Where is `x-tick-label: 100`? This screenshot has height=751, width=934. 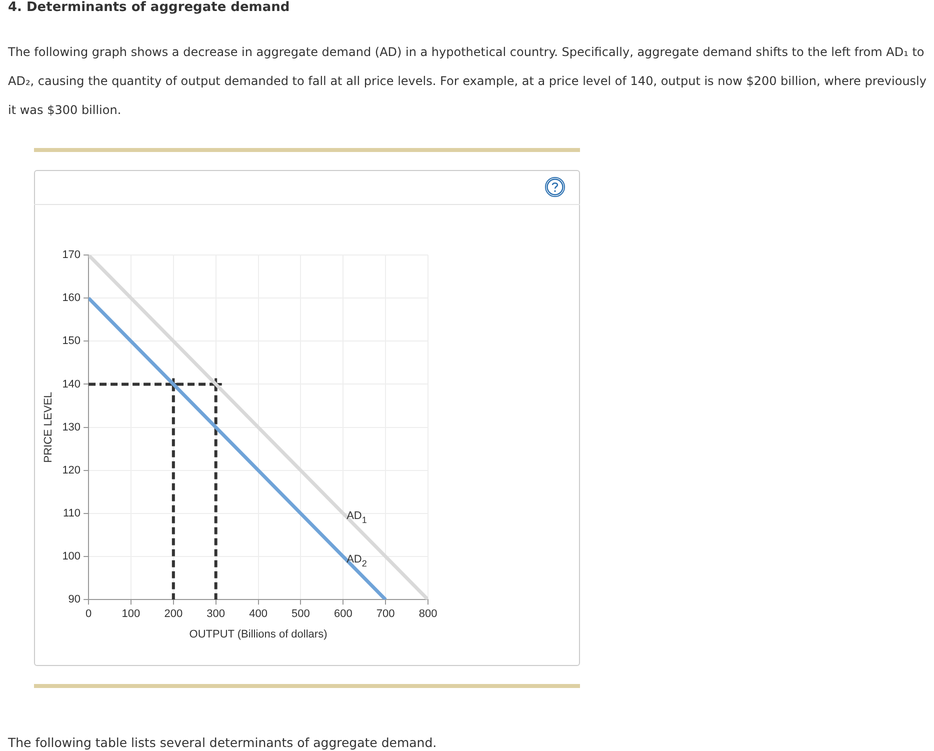 x-tick-label: 100 is located at coordinates (131, 614).